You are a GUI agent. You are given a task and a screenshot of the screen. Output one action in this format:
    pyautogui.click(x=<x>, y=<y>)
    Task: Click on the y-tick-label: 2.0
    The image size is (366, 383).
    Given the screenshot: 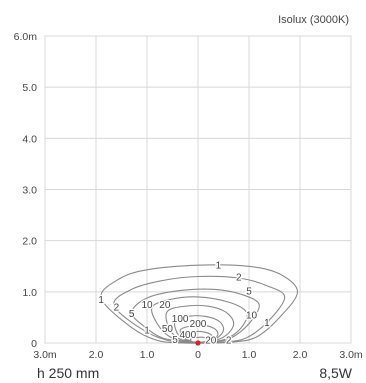 What is the action you would take?
    pyautogui.click(x=29, y=242)
    